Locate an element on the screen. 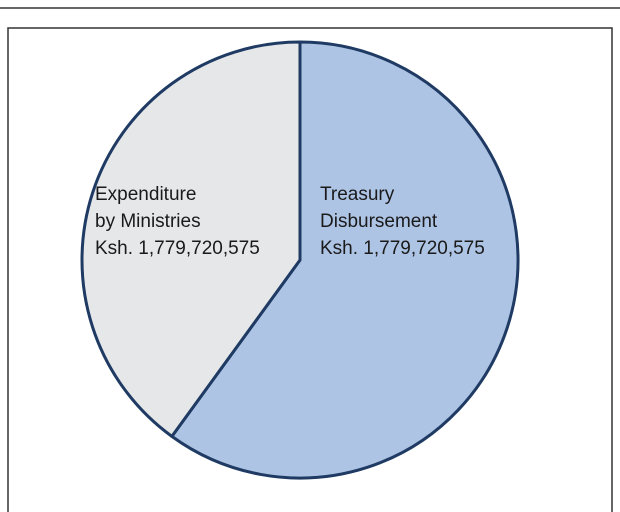 Image resolution: width=620 pixels, height=512 pixels. slice-label: by Ministries is located at coordinates (148, 221).